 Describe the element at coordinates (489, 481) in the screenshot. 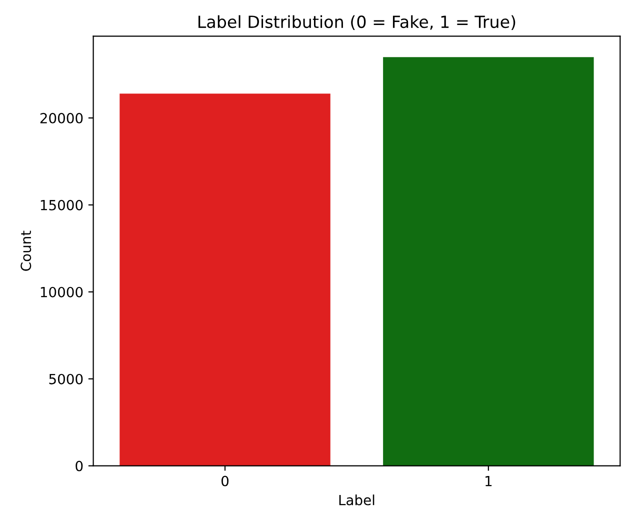

I see `x-tick-label: 1` at that location.